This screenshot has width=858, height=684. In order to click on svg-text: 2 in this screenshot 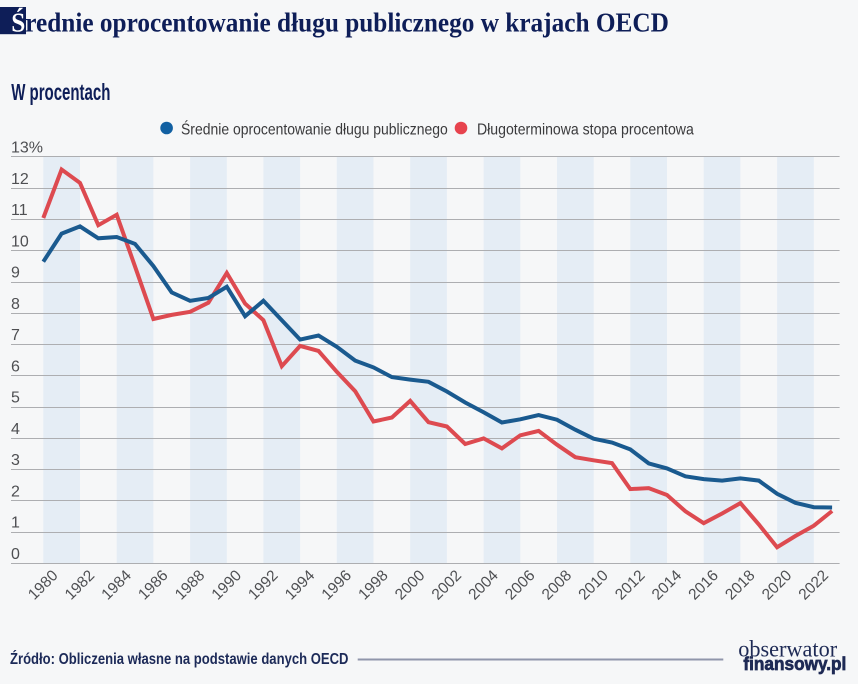, I will do `click(15, 492)`.